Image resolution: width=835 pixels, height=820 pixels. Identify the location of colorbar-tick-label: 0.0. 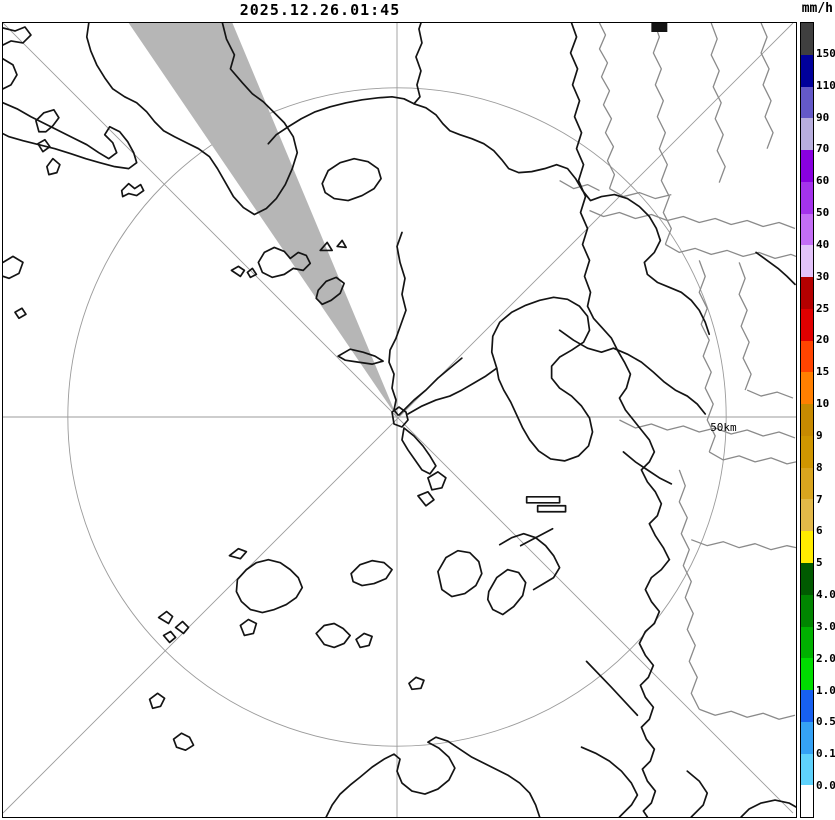
(825, 786).